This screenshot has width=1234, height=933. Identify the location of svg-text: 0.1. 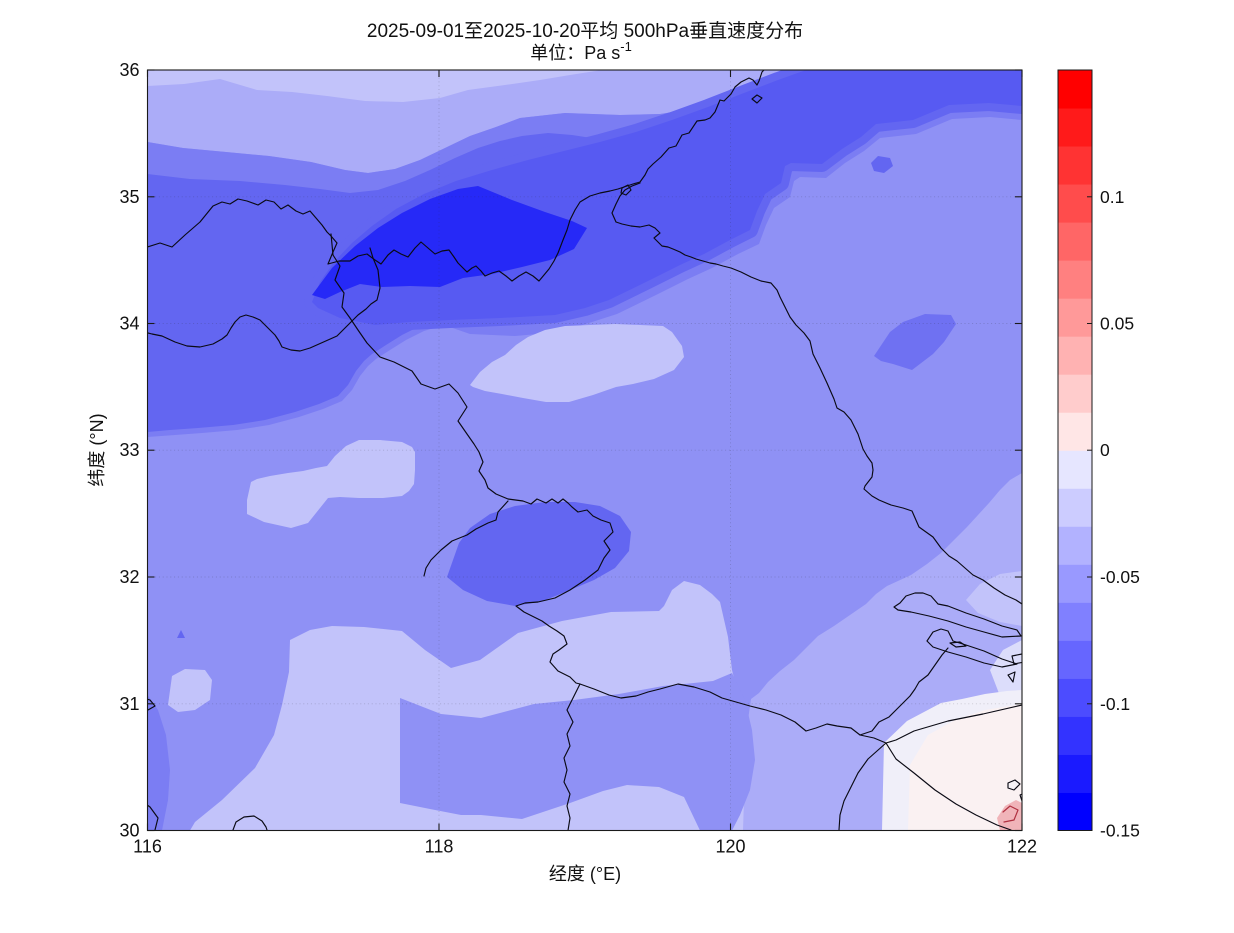
(1112, 197).